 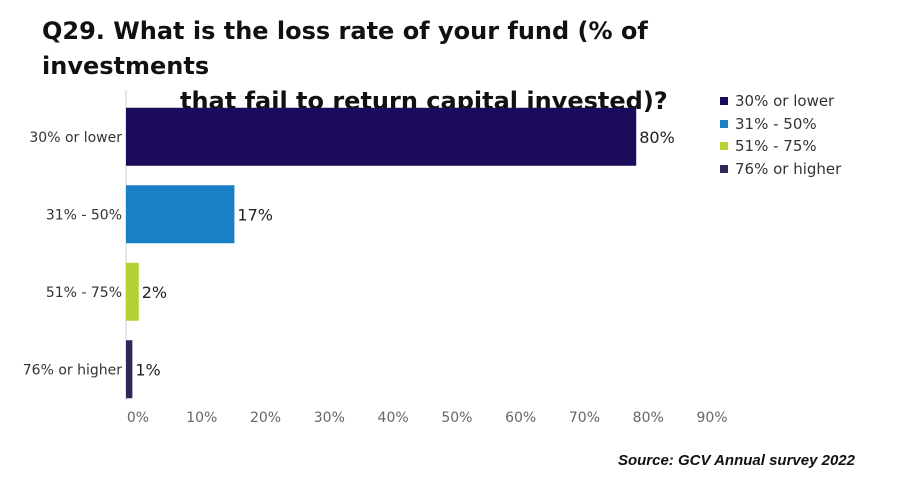 What do you see at coordinates (75, 138) in the screenshot?
I see `category-label: 30% or lower` at bounding box center [75, 138].